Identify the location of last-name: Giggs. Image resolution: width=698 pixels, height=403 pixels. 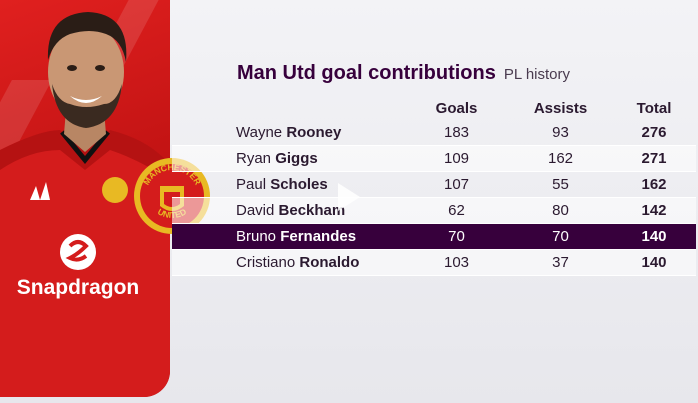
(296, 158).